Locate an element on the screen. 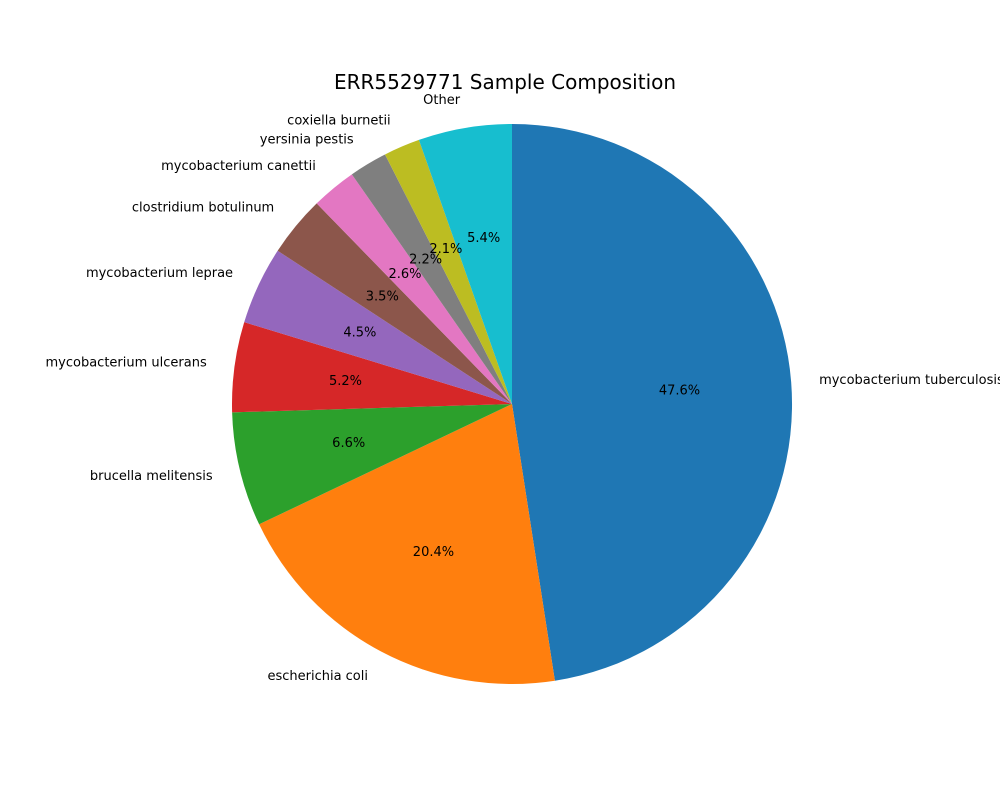  slice-label: Other is located at coordinates (442, 100).